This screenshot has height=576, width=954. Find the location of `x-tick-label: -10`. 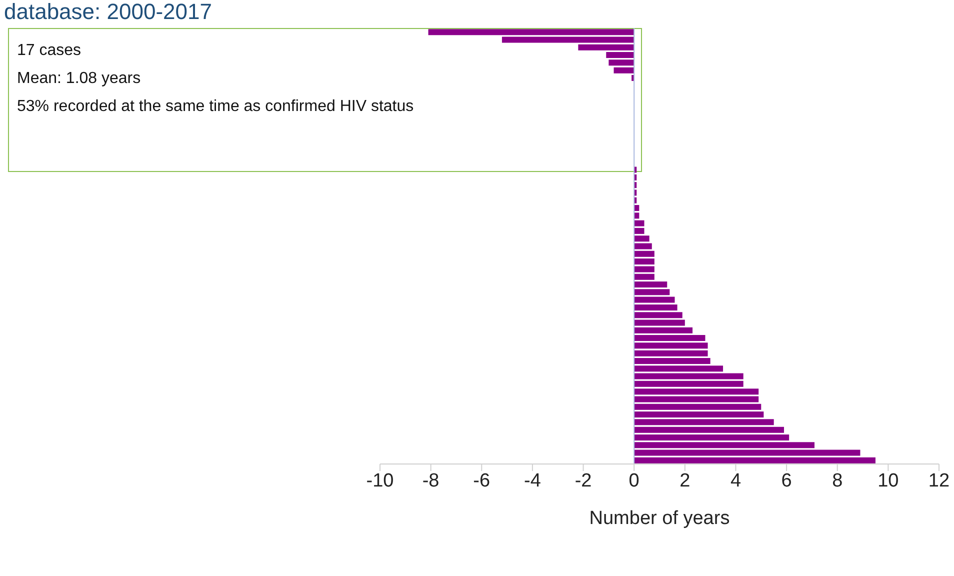

x-tick-label: -10 is located at coordinates (380, 481).